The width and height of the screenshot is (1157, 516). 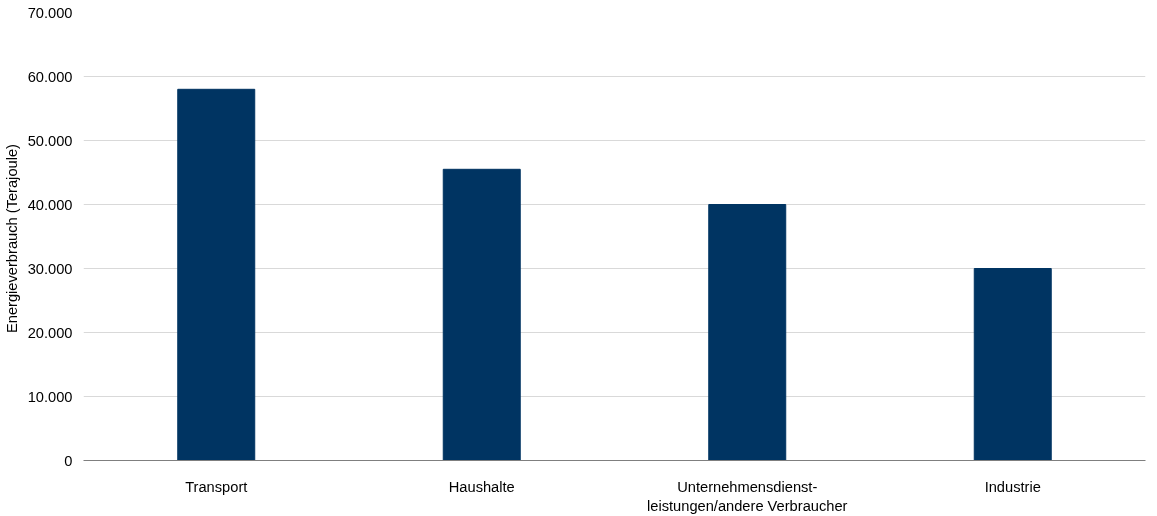 What do you see at coordinates (50, 140) in the screenshot?
I see `y-tick-label: 50.000` at bounding box center [50, 140].